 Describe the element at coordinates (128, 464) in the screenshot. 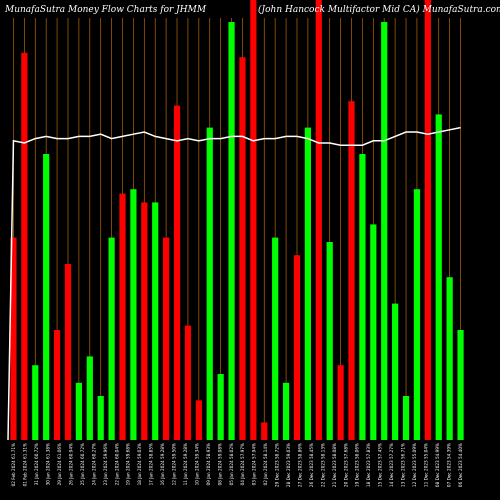

I see `x-tick-label: 19 Jan 2024 59.68%` at that location.